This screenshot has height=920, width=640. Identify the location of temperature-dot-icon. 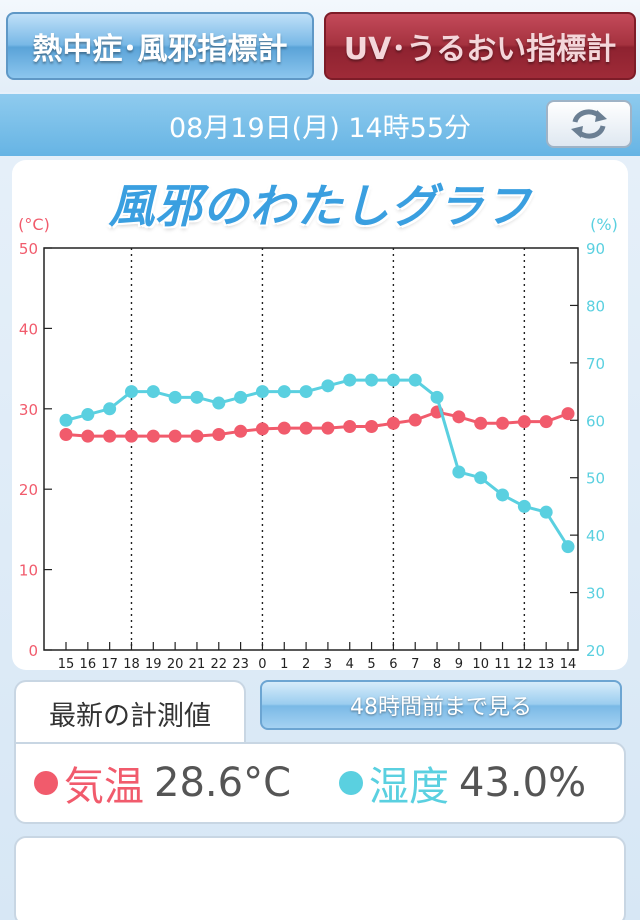
(46, 783).